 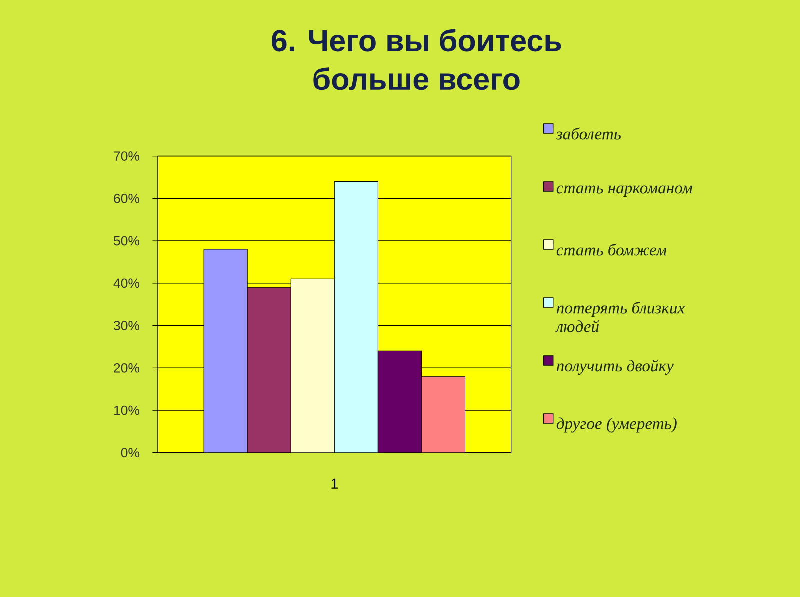 I want to click on legend-label: получить двойку, so click(x=615, y=367).